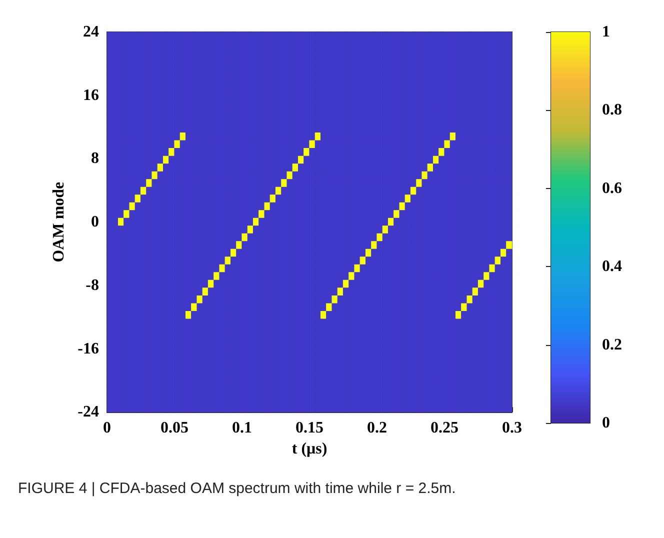 Image resolution: width=664 pixels, height=538 pixels. I want to click on y-tick-label: 16, so click(91, 95).